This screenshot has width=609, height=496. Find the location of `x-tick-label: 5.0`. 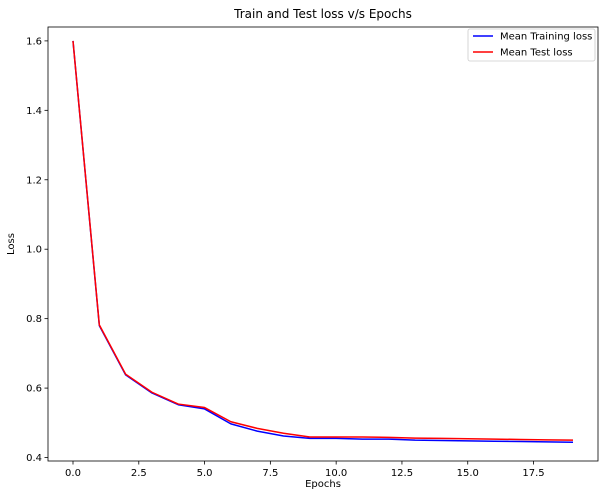

x-tick-label: 5.0 is located at coordinates (205, 473).